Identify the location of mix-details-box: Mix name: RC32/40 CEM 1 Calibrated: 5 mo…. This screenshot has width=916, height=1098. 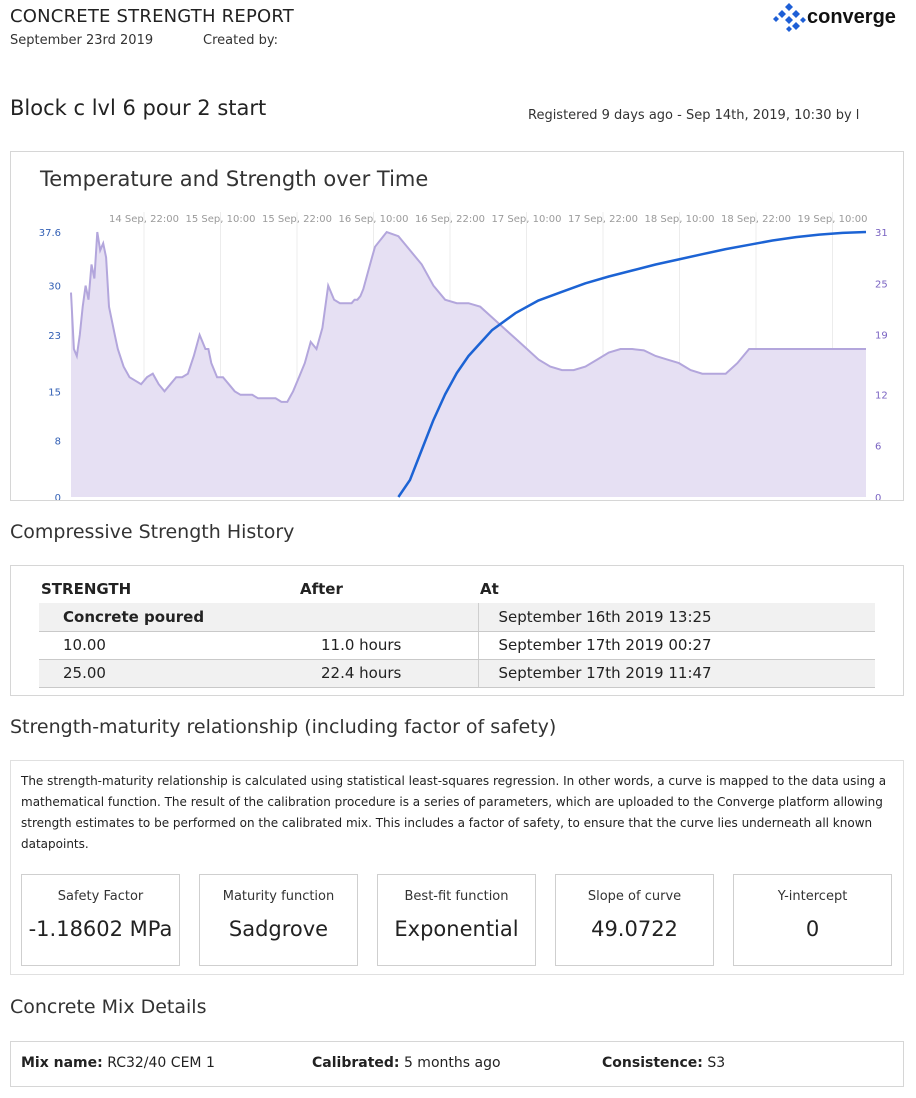
(457, 1064).